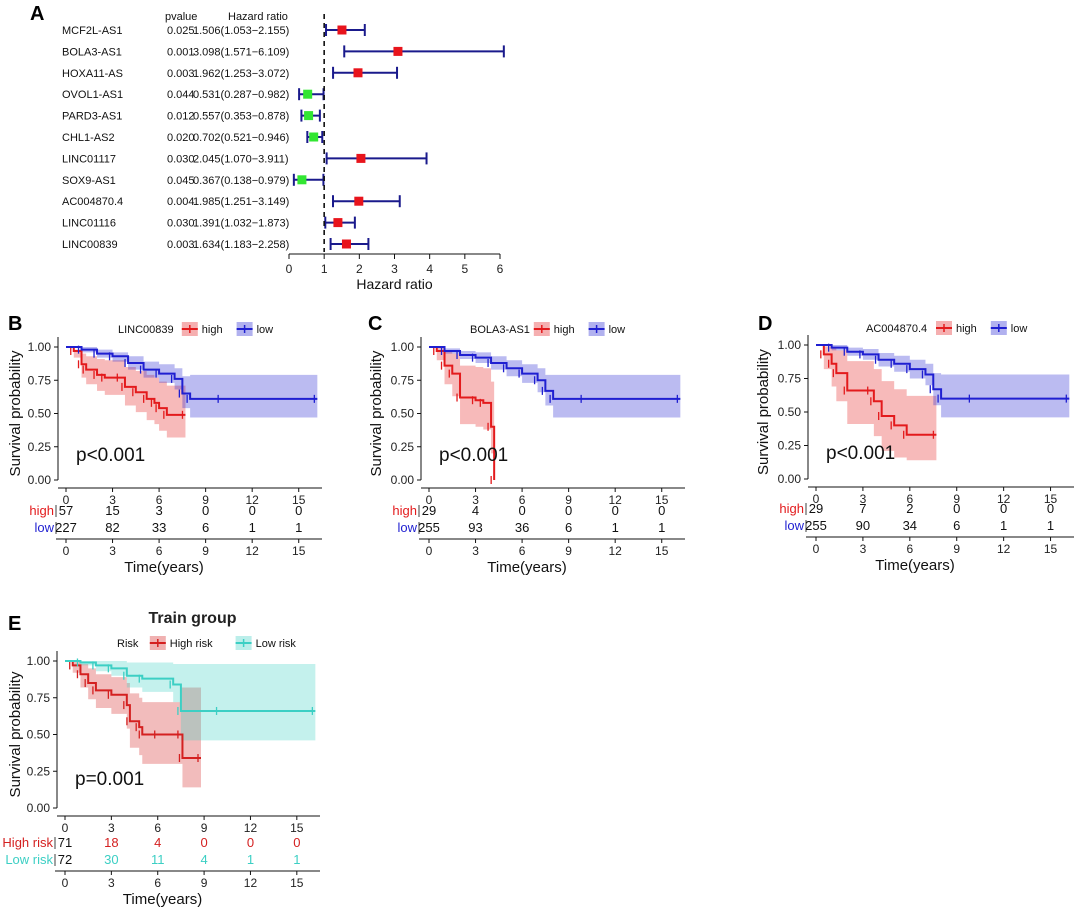 The height and width of the screenshot is (908, 1086). I want to click on km-legend-label: low, so click(617, 330).